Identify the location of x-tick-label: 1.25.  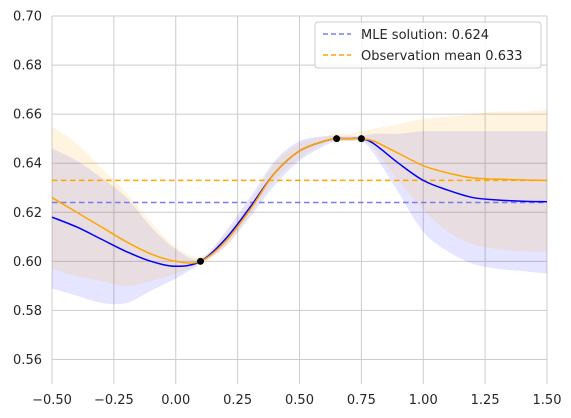
(485, 400).